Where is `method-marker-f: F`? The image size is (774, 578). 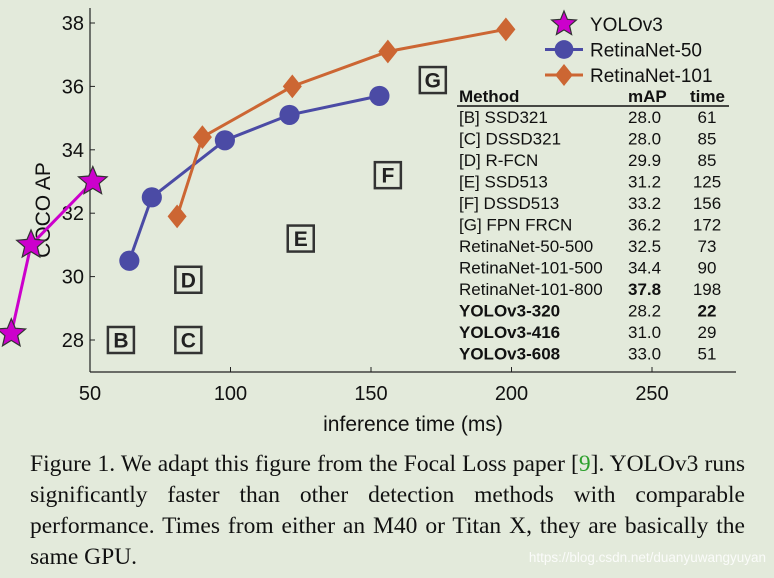
method-marker-f: F is located at coordinates (388, 175).